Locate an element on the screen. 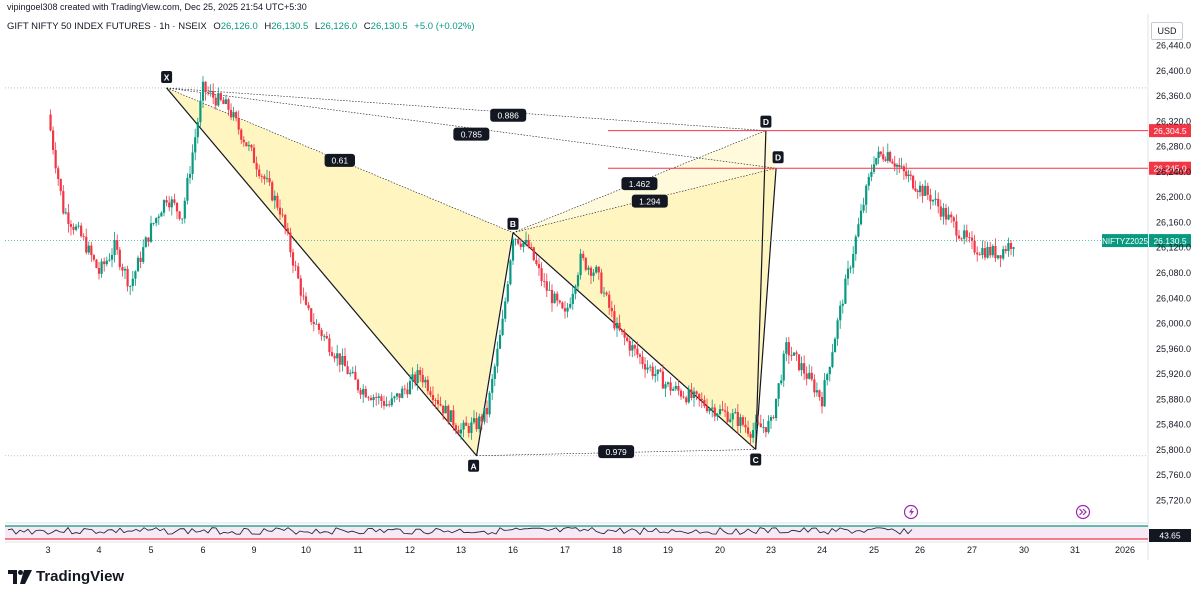  price-tick-label: 25,920.0 is located at coordinates (1173, 374).